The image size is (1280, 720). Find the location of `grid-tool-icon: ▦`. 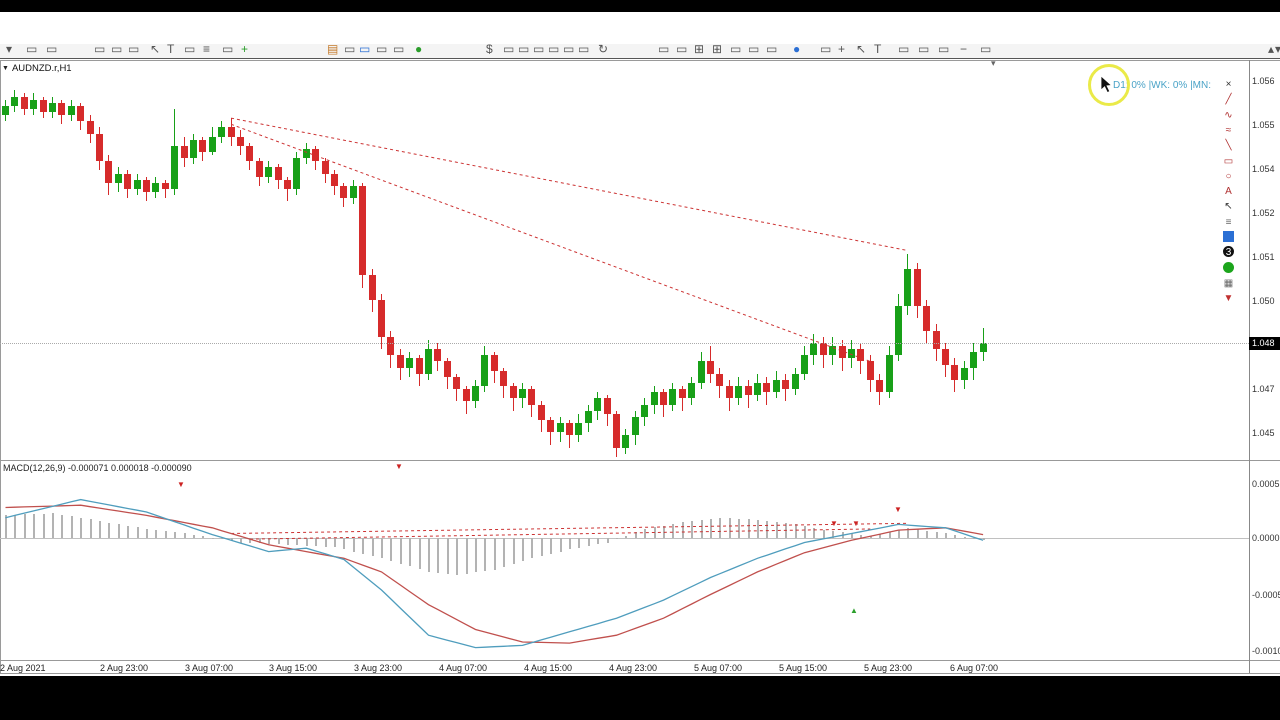

grid-tool-icon: ▦ is located at coordinates (1228, 283).